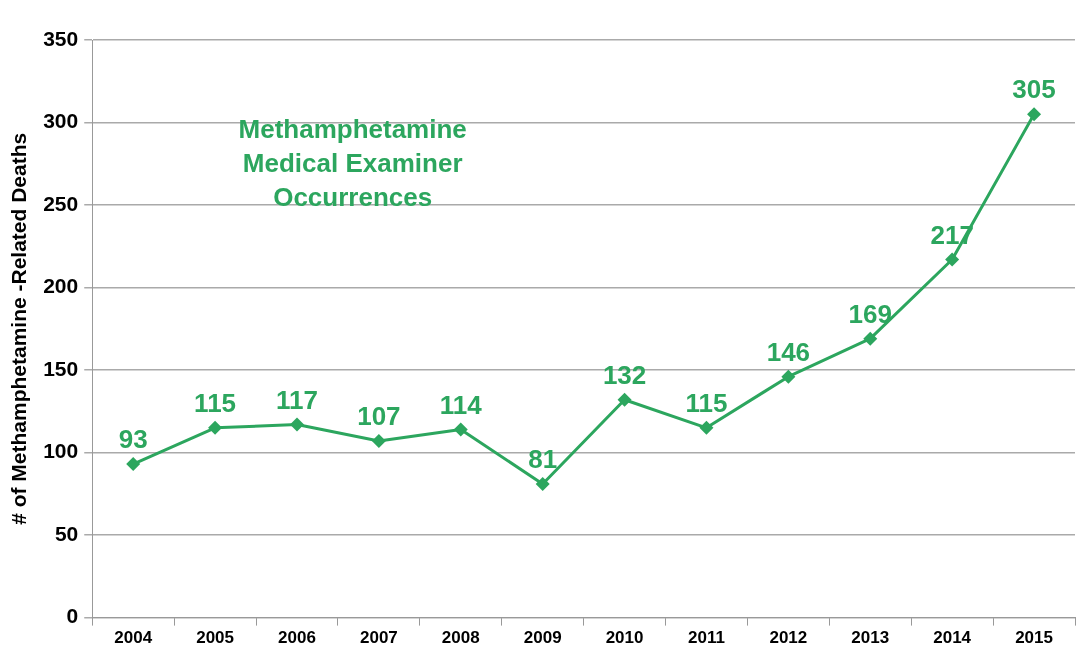  What do you see at coordinates (788, 351) in the screenshot?
I see `data-label: 146` at bounding box center [788, 351].